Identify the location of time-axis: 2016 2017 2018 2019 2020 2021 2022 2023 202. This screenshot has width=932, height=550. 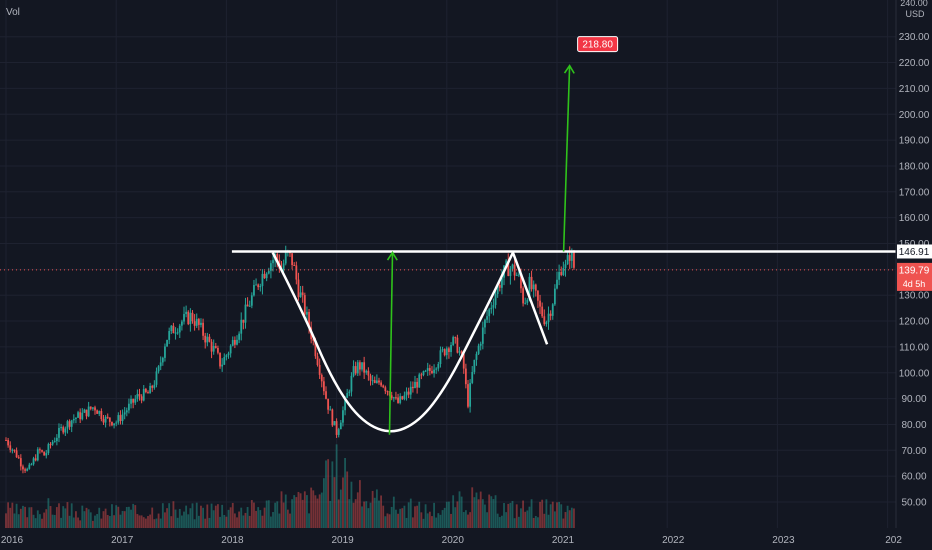
(452, 540).